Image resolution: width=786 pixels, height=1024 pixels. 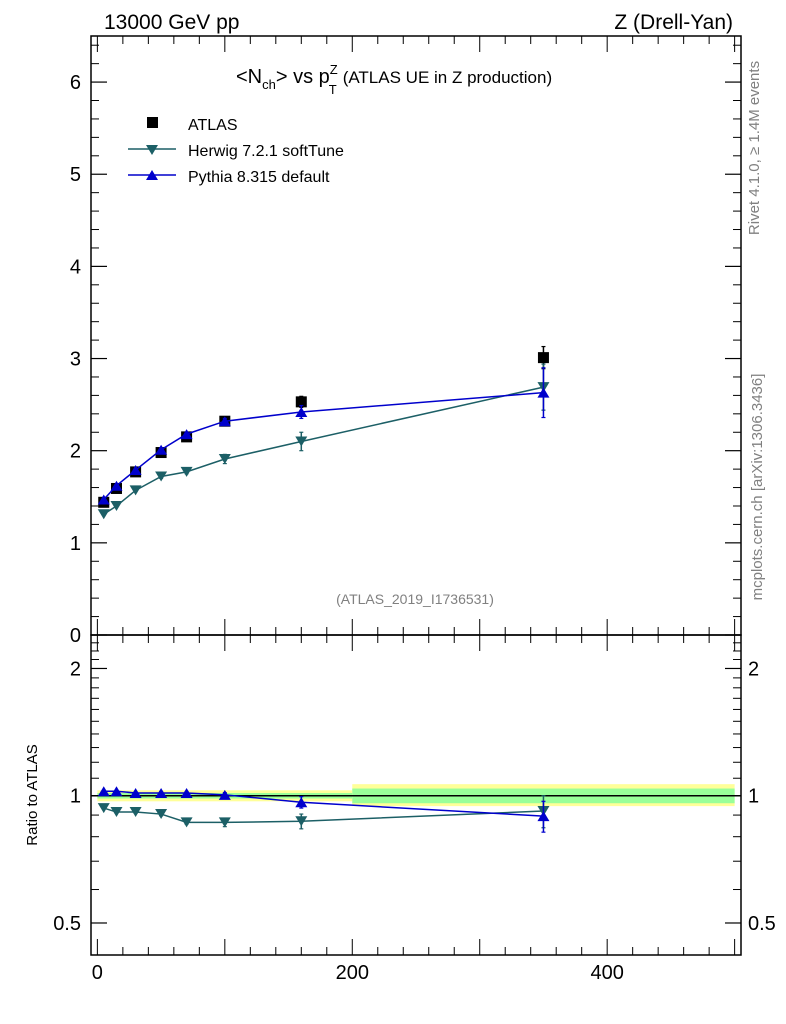 What do you see at coordinates (757, 487) in the screenshot?
I see `mcplots-label: mcplots.cern.ch [arXiv:1306.3436]` at bounding box center [757, 487].